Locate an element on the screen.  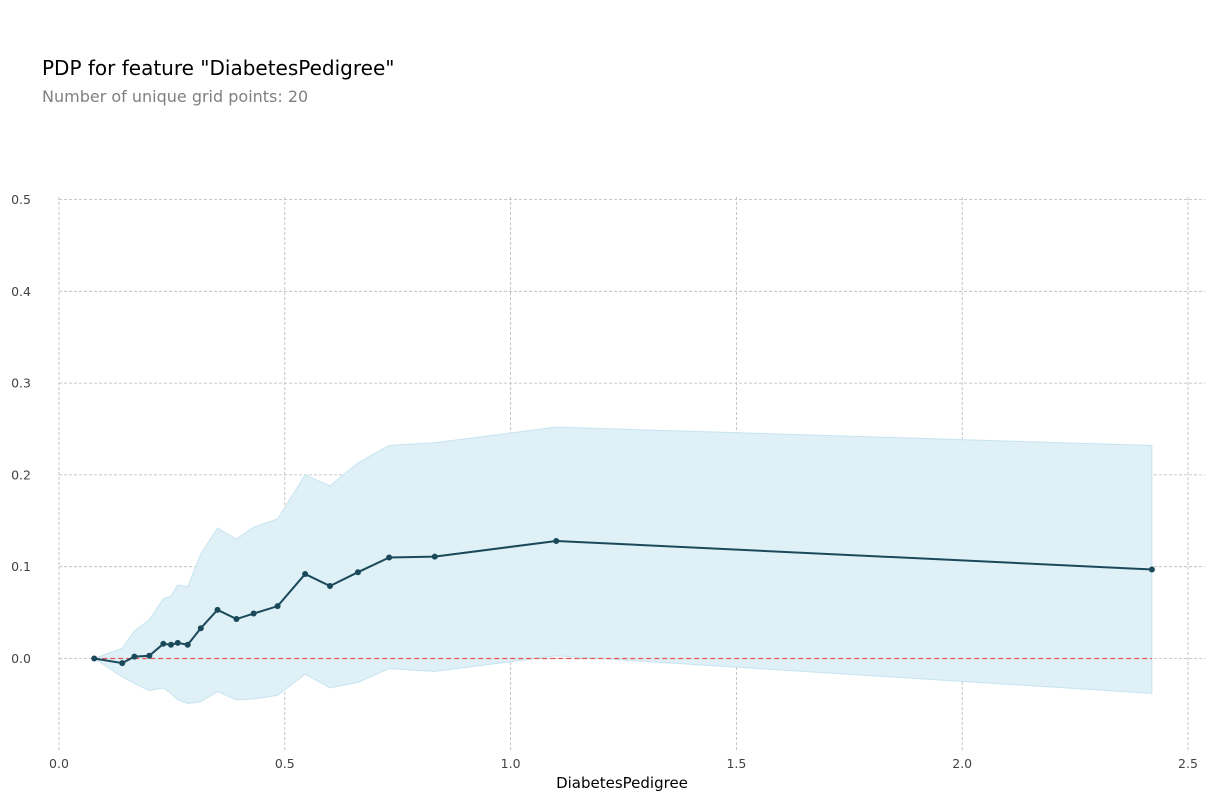
x-tick-label-3: 1.5 is located at coordinates (736, 763).